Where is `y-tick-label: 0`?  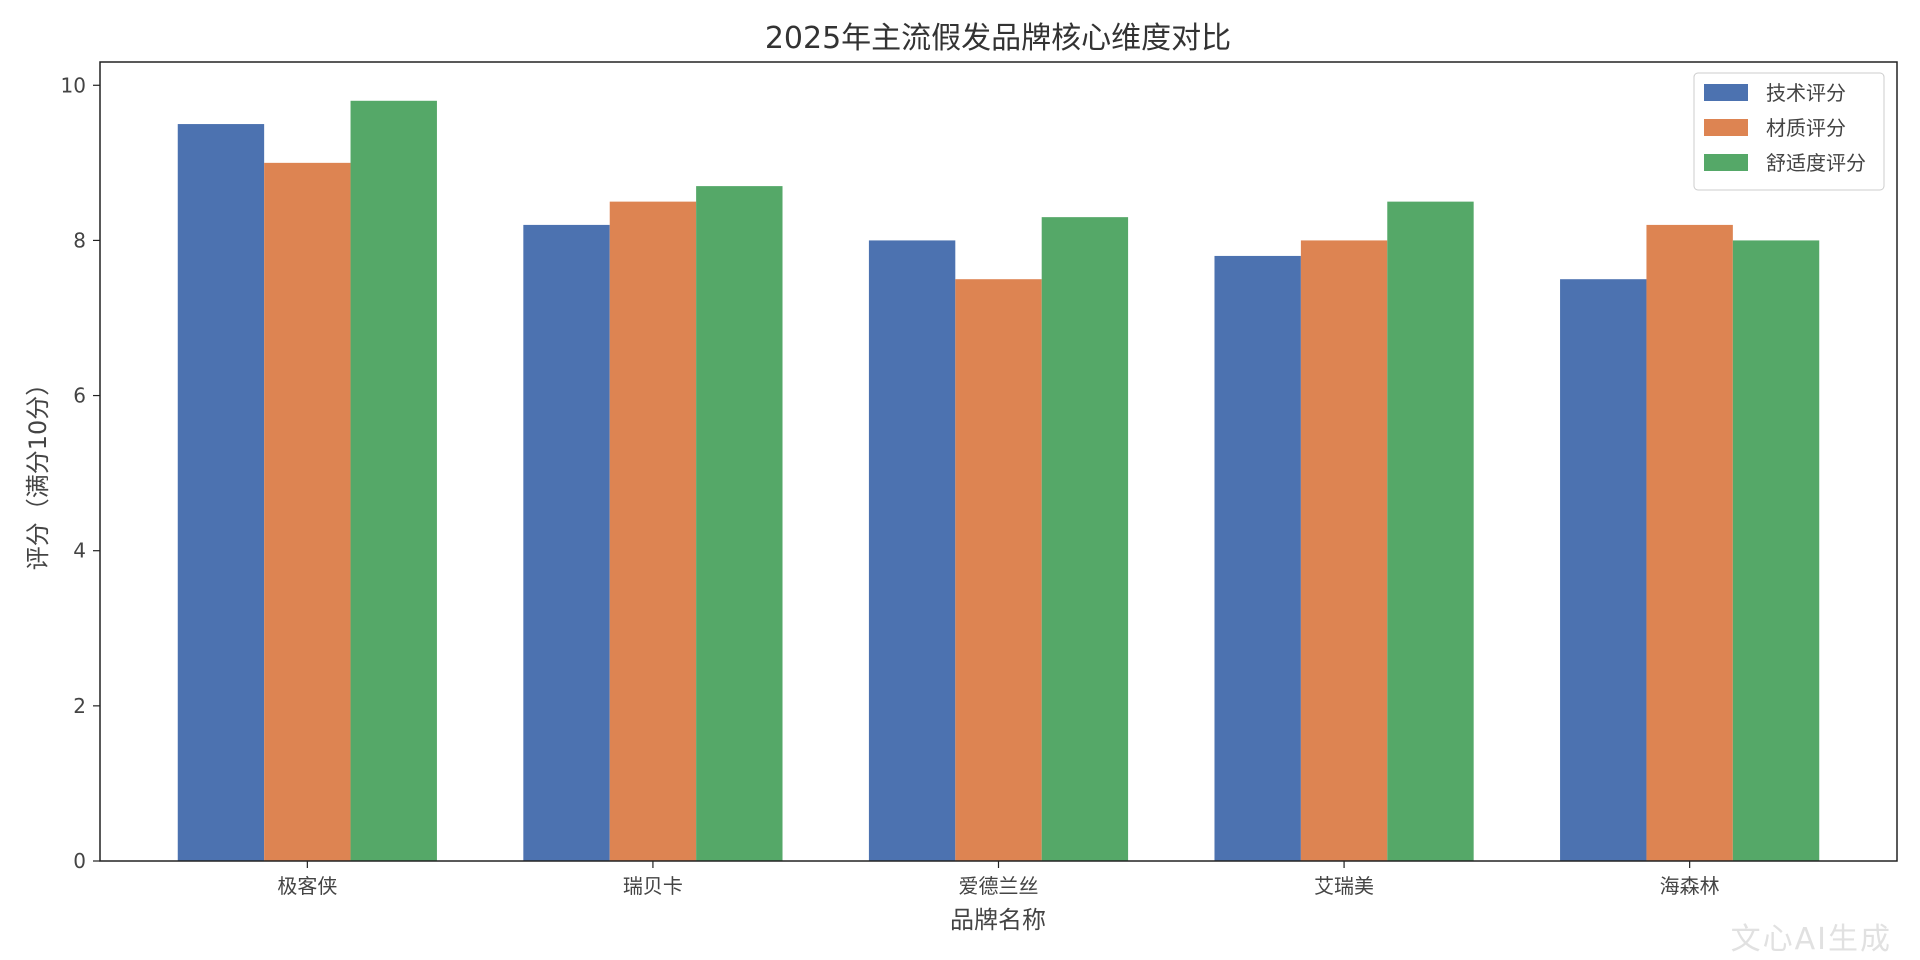
y-tick-label: 0 is located at coordinates (79, 861).